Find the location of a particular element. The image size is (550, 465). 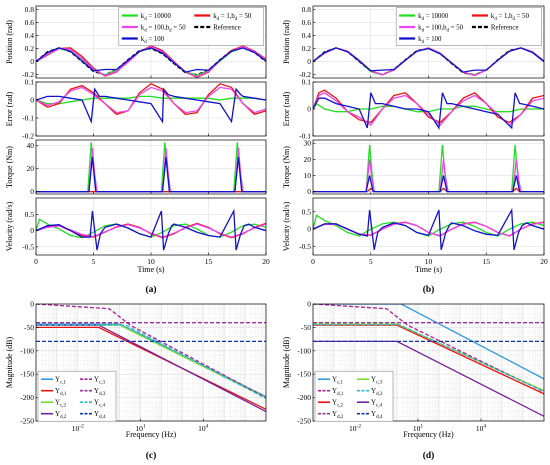

legend-label: kd = 10000 is located at coordinates (156, 17).